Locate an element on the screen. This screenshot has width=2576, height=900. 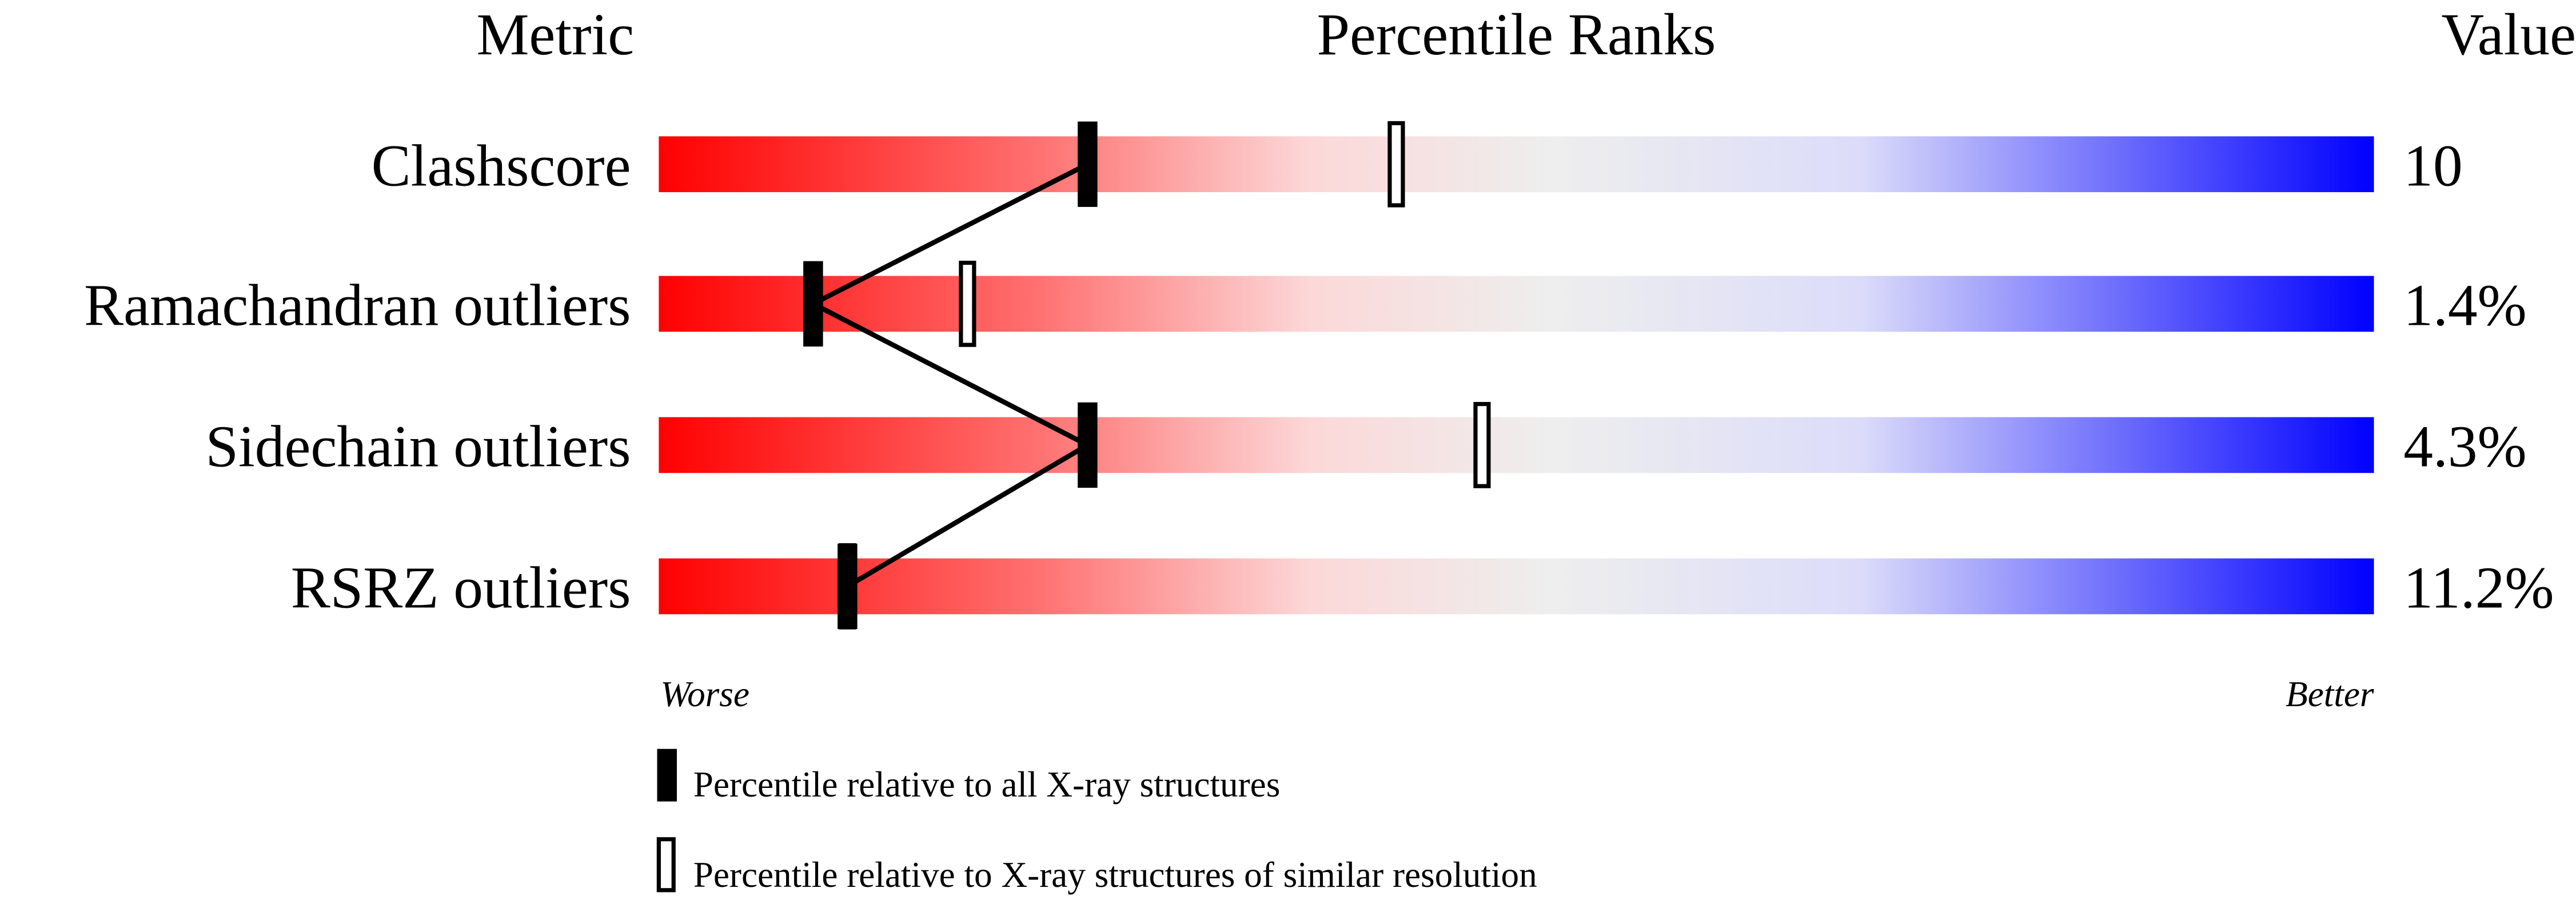
header-percentile-ranks: Percentile Ranks is located at coordinates (1517, 34).